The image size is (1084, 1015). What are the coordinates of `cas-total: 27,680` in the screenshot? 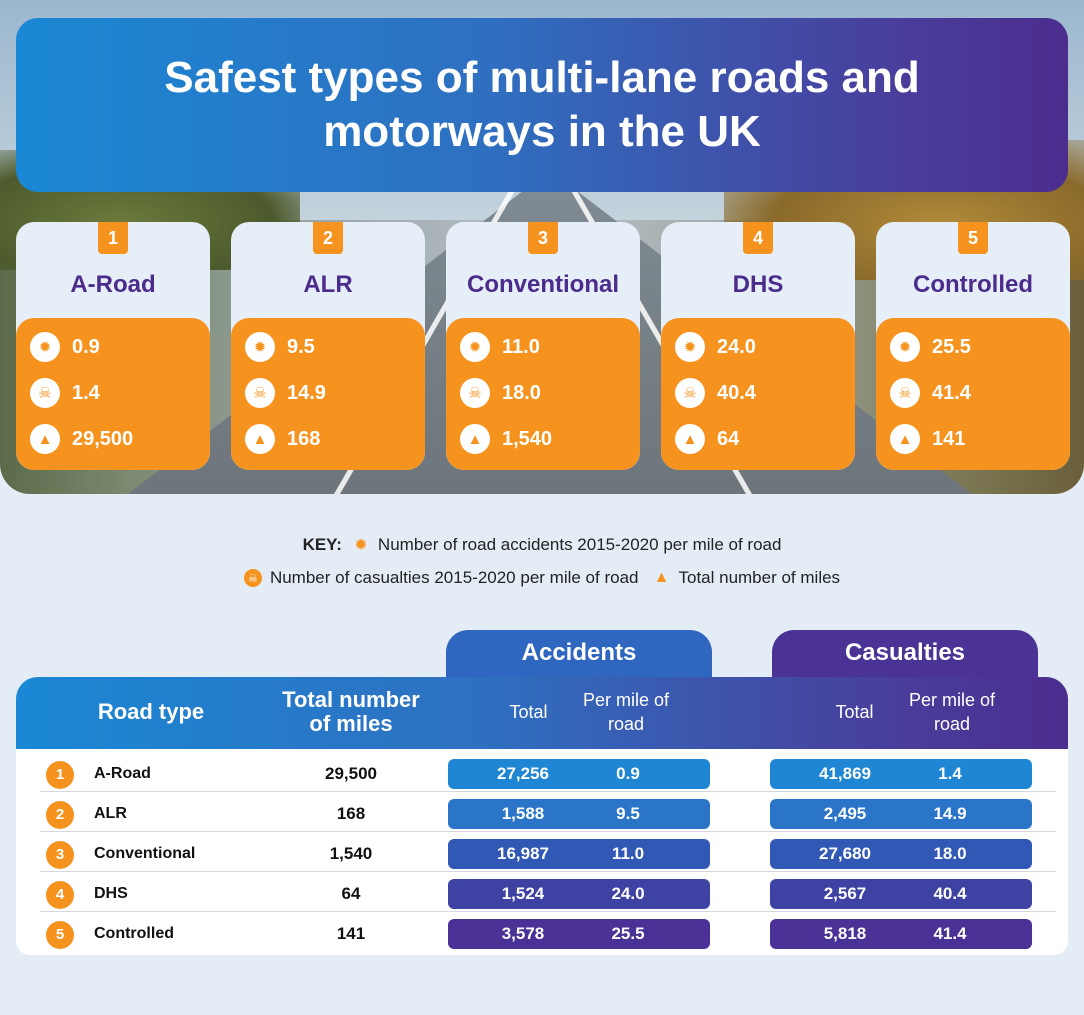 It's located at (845, 853).